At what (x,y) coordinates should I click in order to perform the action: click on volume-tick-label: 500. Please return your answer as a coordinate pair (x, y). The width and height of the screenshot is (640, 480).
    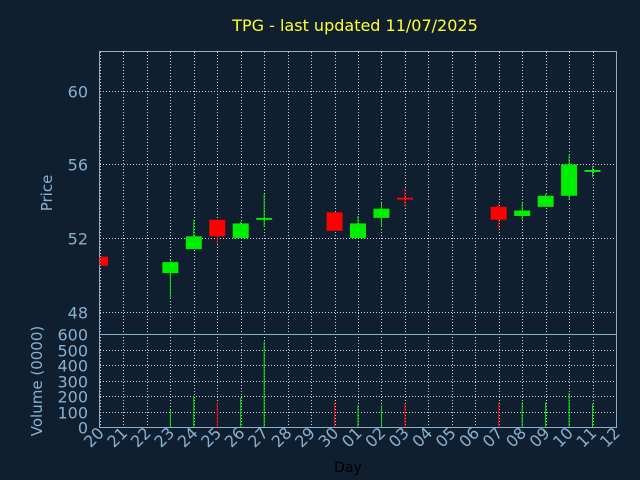
    Looking at the image, I should click on (72, 351).